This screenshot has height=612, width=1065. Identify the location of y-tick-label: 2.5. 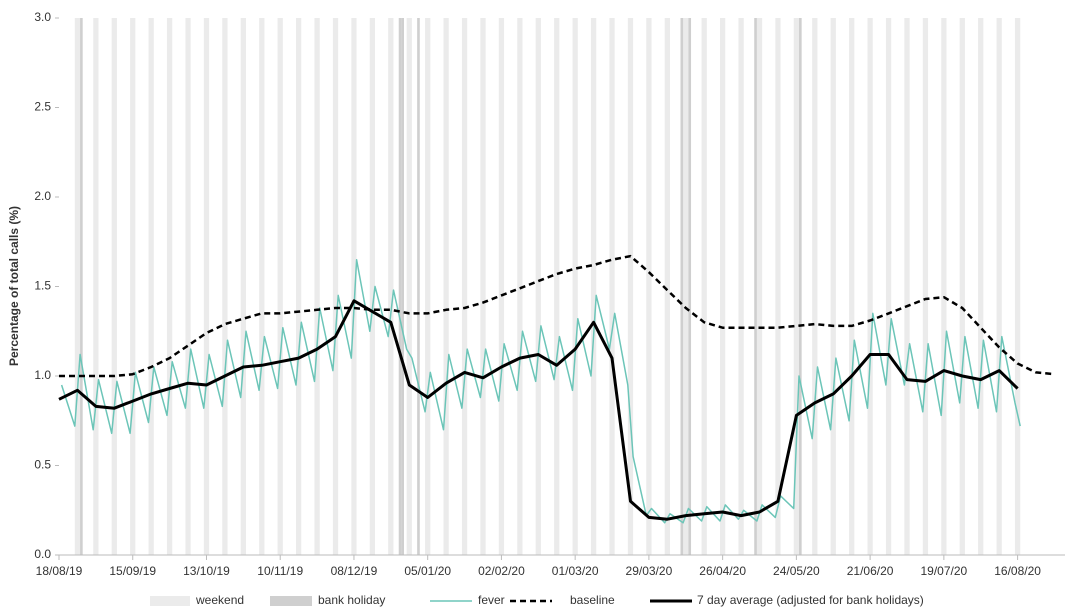
(42, 107).